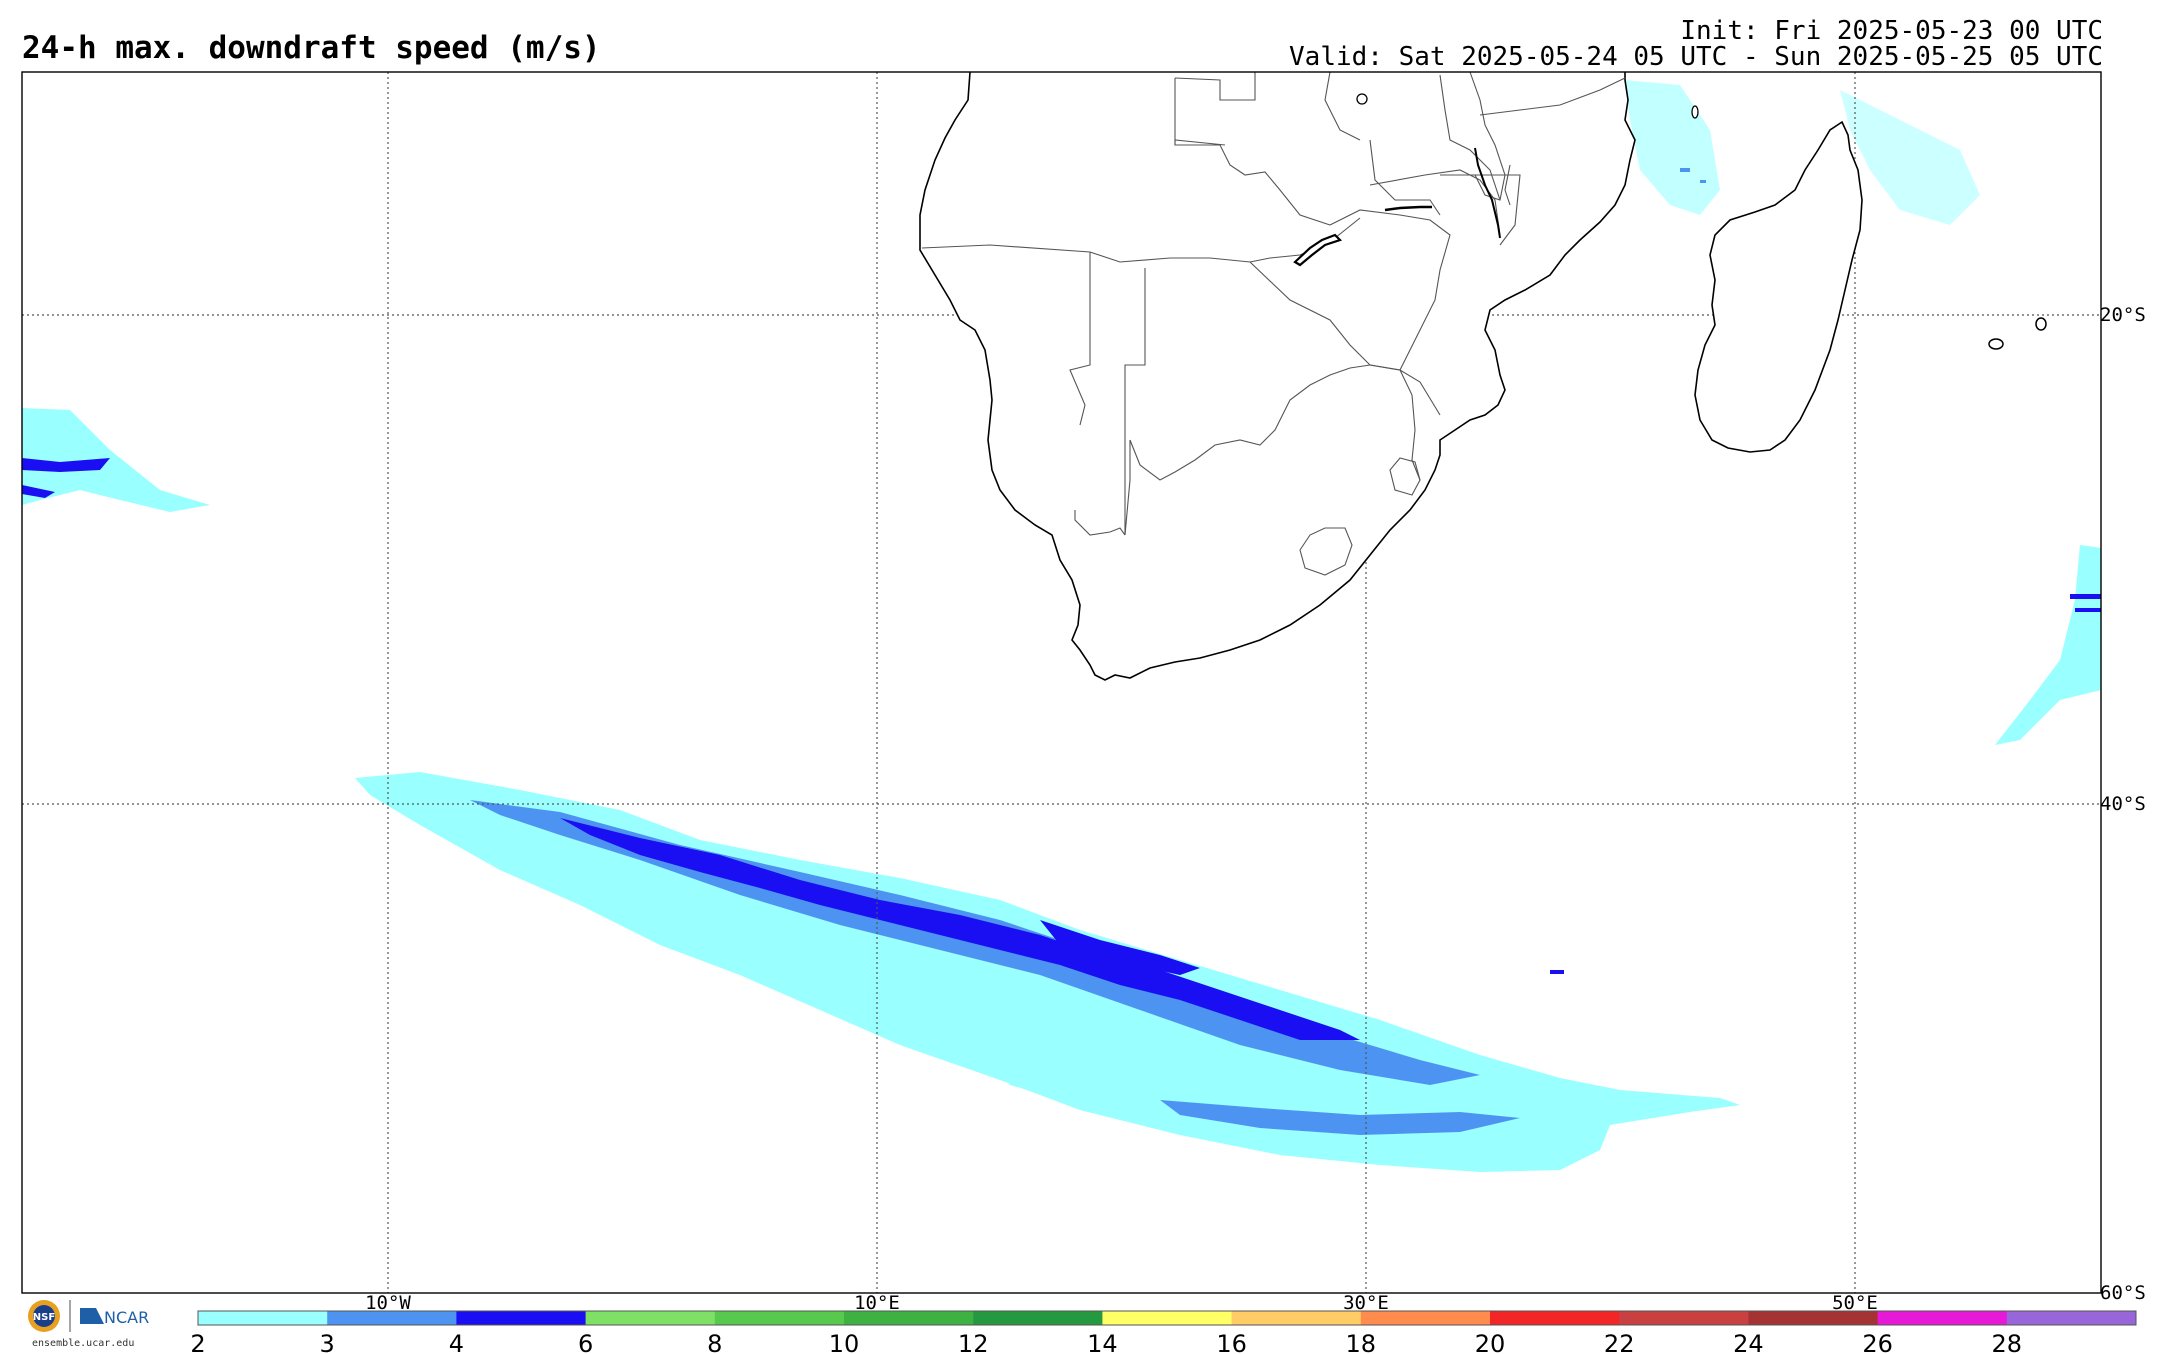  Describe the element at coordinates (1891, 31) in the screenshot. I see `init-time: Init: Fri 2025-05-23 00 UTC` at that location.